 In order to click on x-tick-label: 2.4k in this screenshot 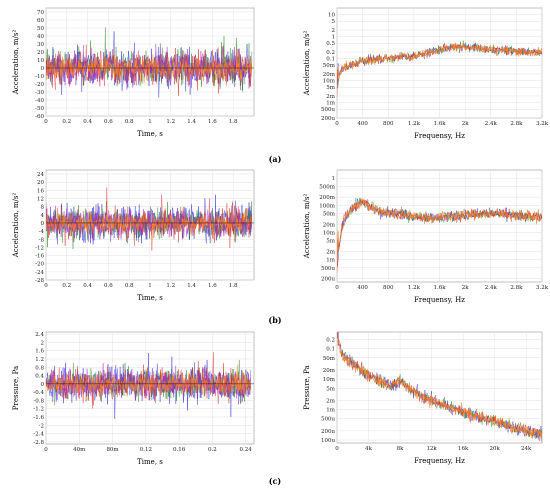, I will do `click(491, 288)`.